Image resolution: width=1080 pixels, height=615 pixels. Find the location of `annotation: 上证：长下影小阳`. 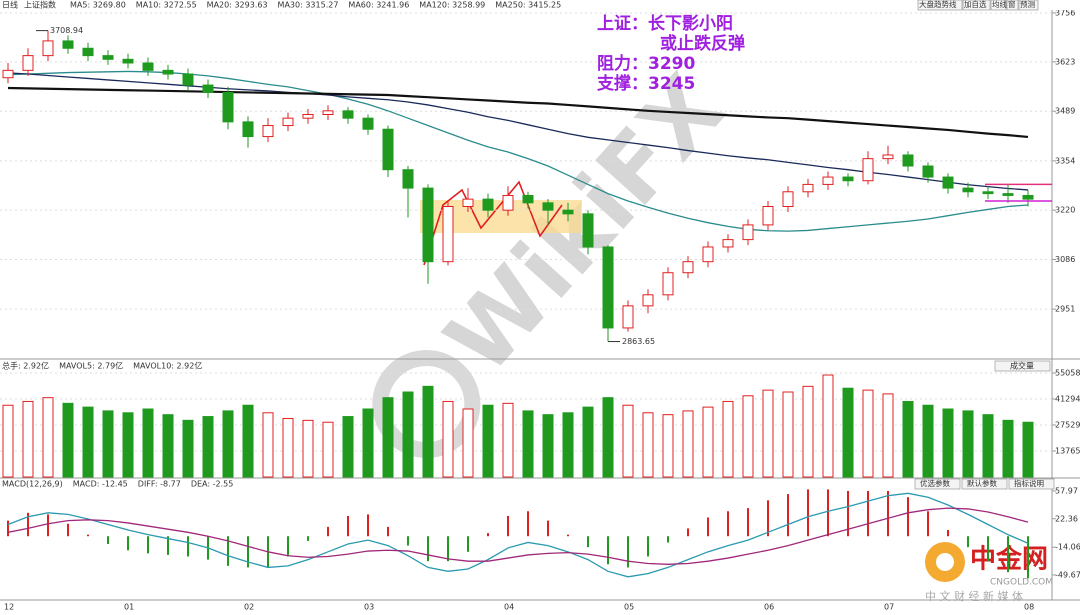

annotation: 上证：长下影小阳 is located at coordinates (665, 23).